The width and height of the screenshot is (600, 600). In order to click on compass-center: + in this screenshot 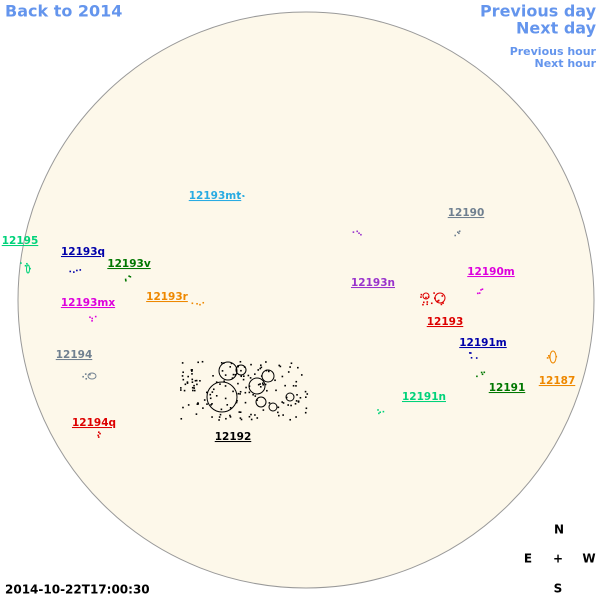, I will do `click(558, 559)`.